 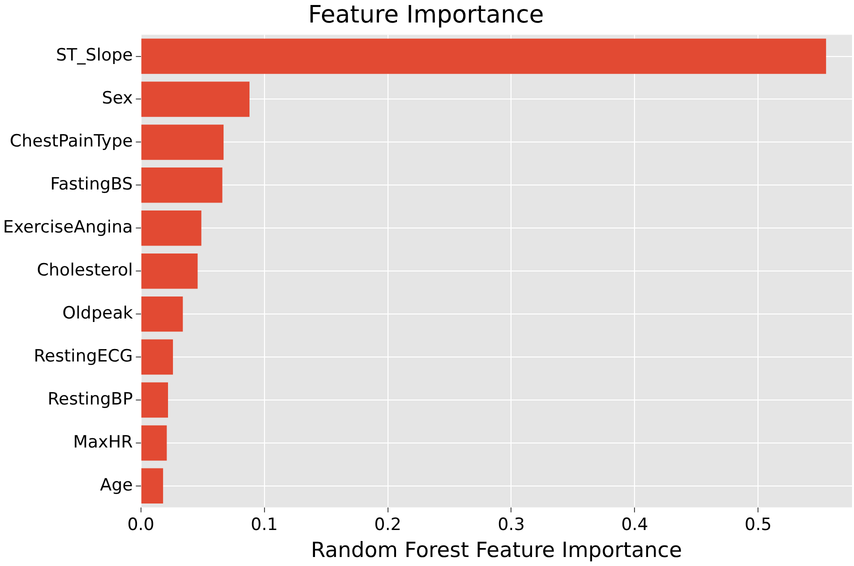 I want to click on x-tick-label: 0.4, so click(x=634, y=525).